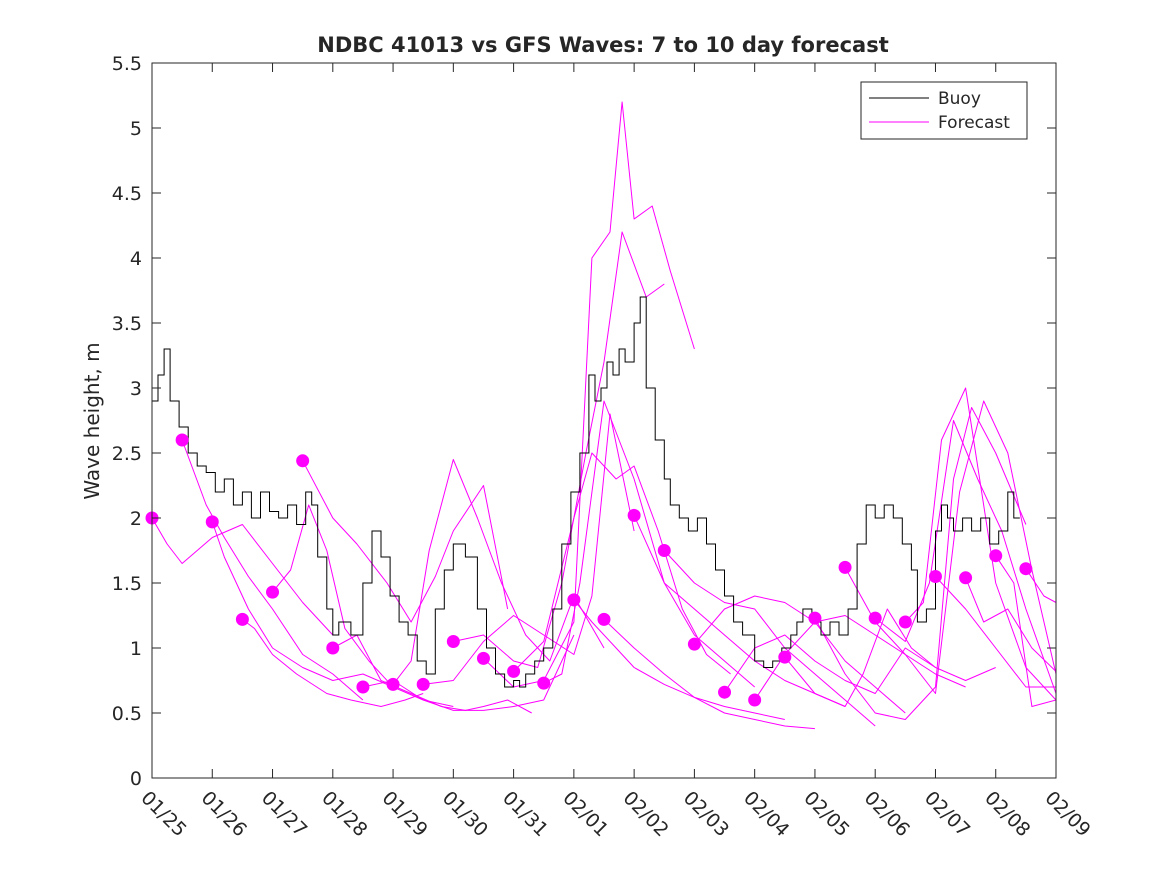  What do you see at coordinates (136, 519) in the screenshot?
I see `y-tick-label: 2` at bounding box center [136, 519].